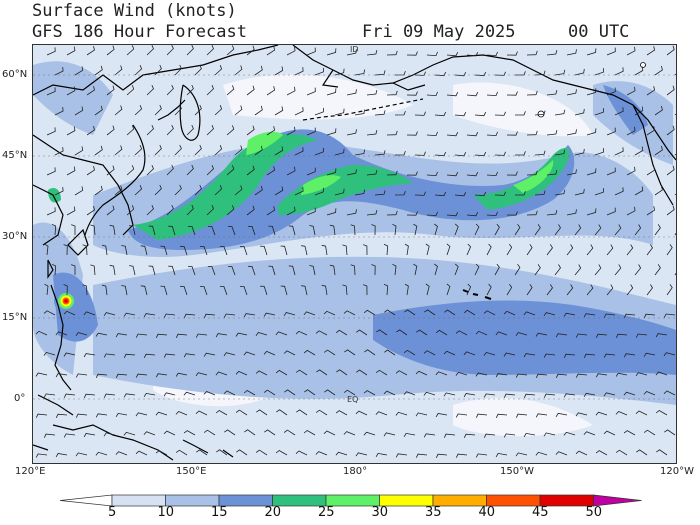 This screenshot has height=525, width=700. Describe the element at coordinates (439, 32) in the screenshot. I see `forecast-date: Fri 09 May 2025` at that location.